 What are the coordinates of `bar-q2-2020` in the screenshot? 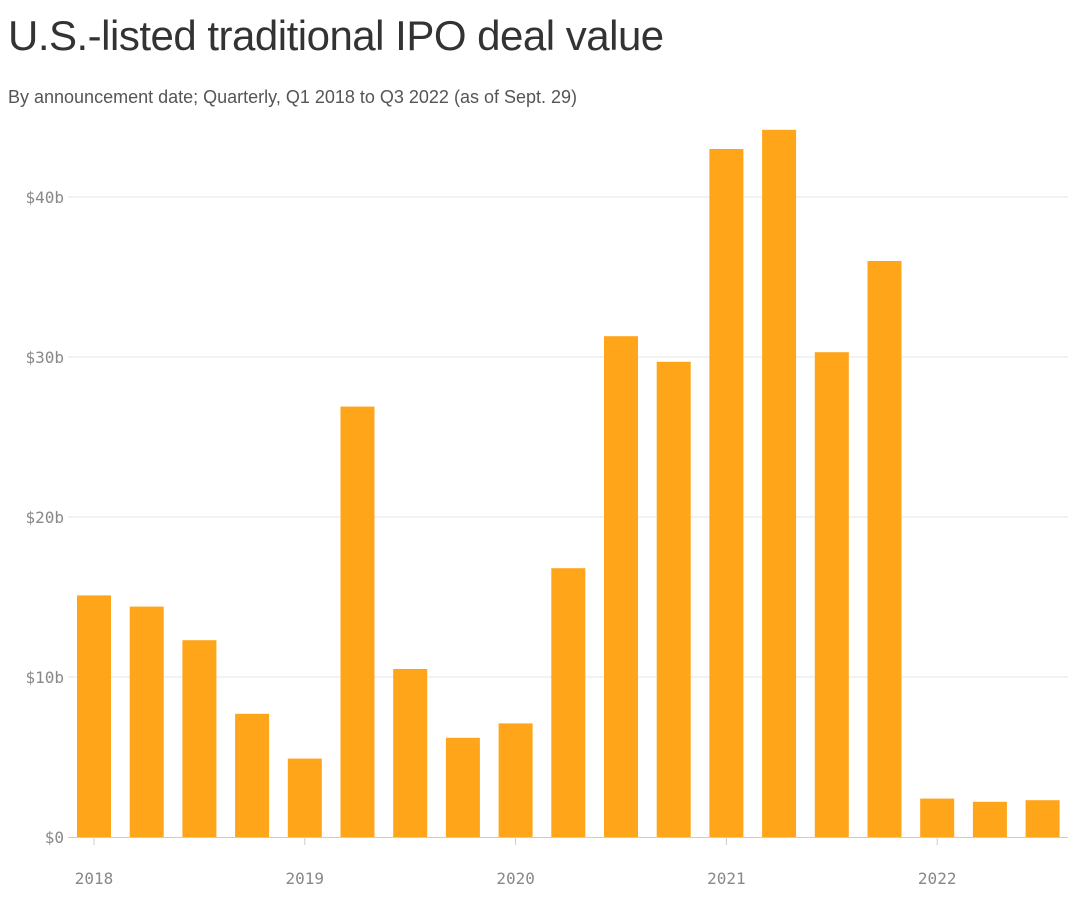 It's located at (568, 702).